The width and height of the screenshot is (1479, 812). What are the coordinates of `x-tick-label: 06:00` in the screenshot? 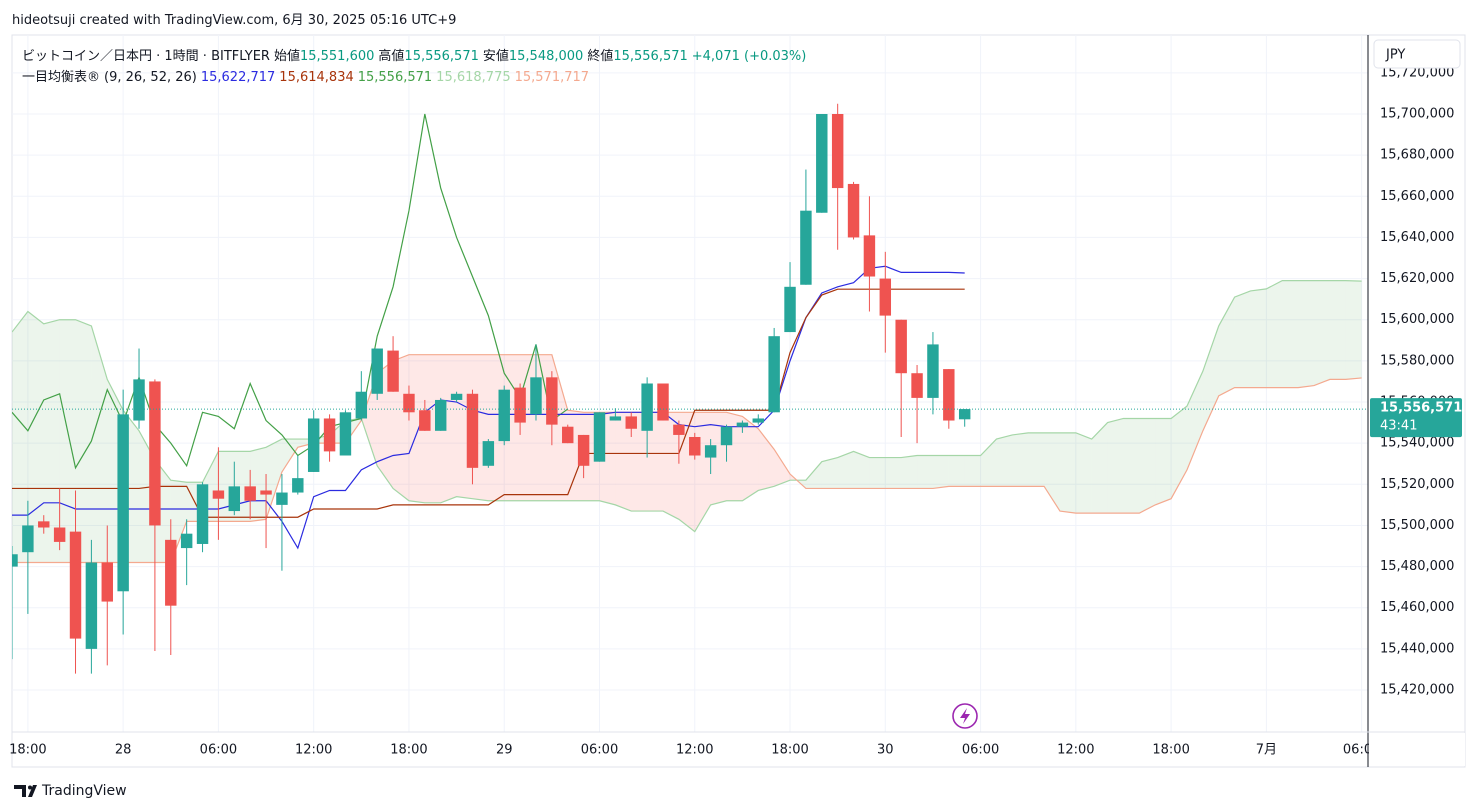 It's located at (599, 750).